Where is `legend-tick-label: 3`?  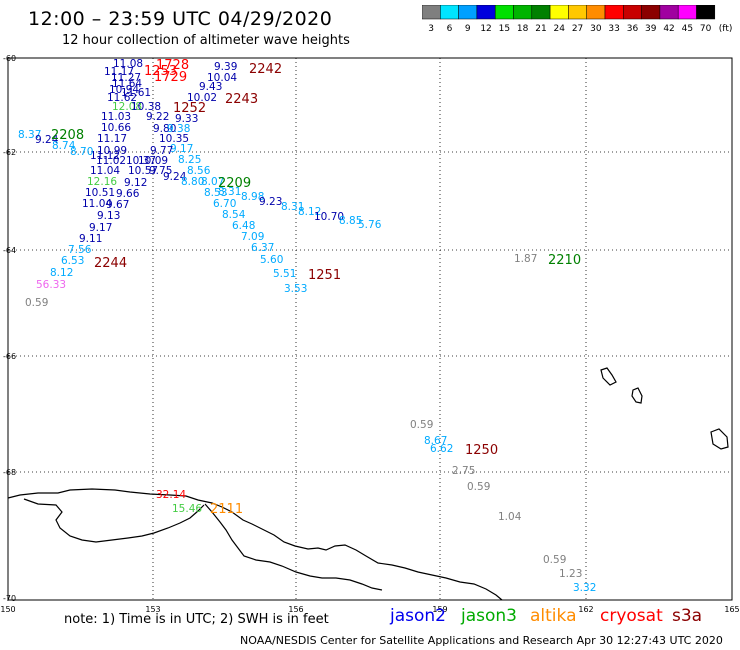 legend-tick-label: 3 is located at coordinates (431, 29).